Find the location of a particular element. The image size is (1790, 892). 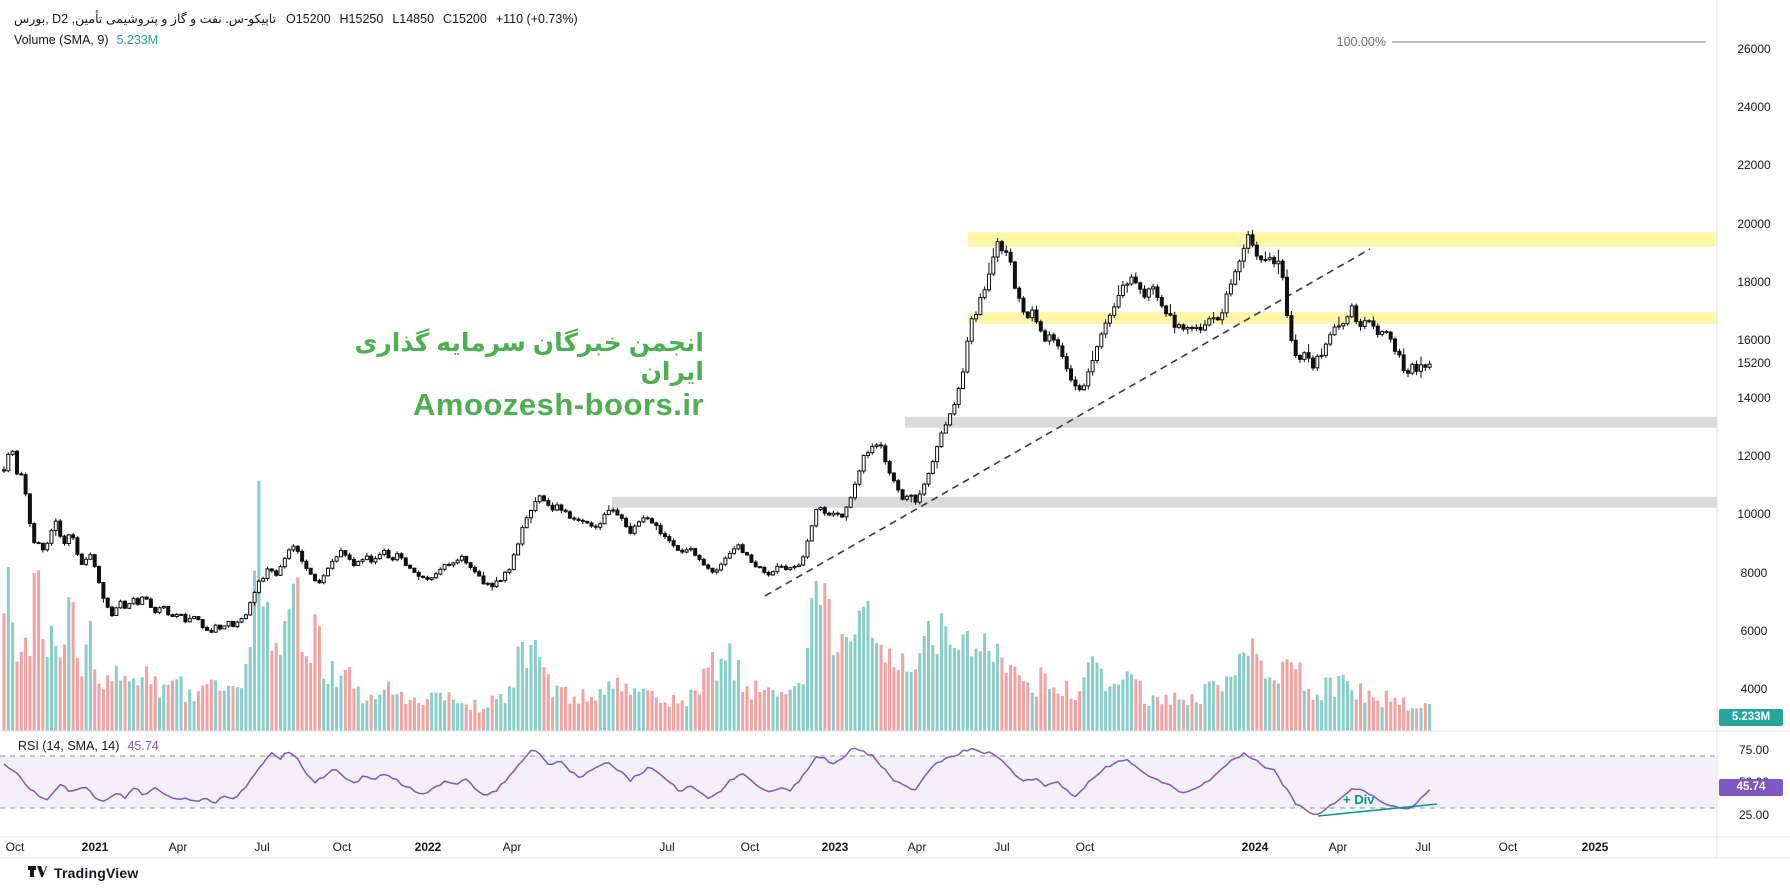

divergence-trendline is located at coordinates (1377, 810).